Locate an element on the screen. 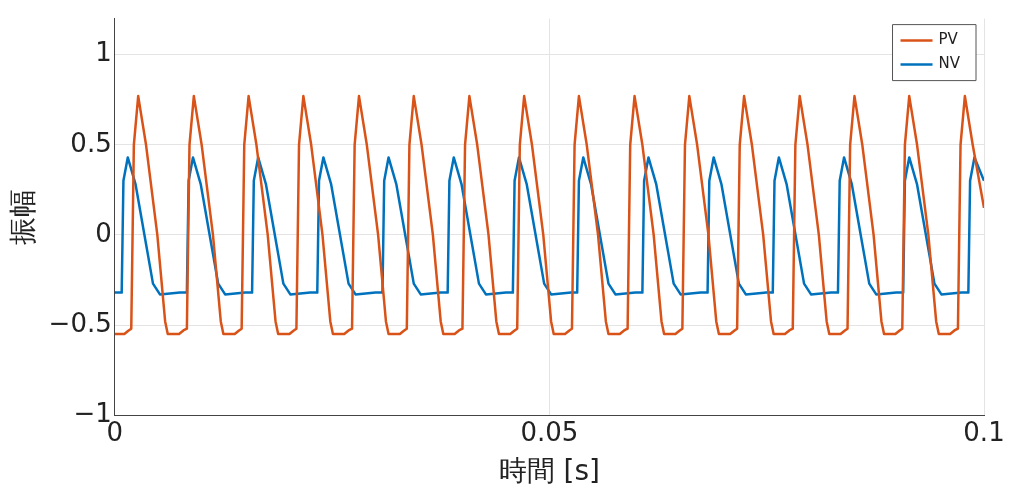 This screenshot has height=496, width=1024. legend-label: NV is located at coordinates (949, 63).